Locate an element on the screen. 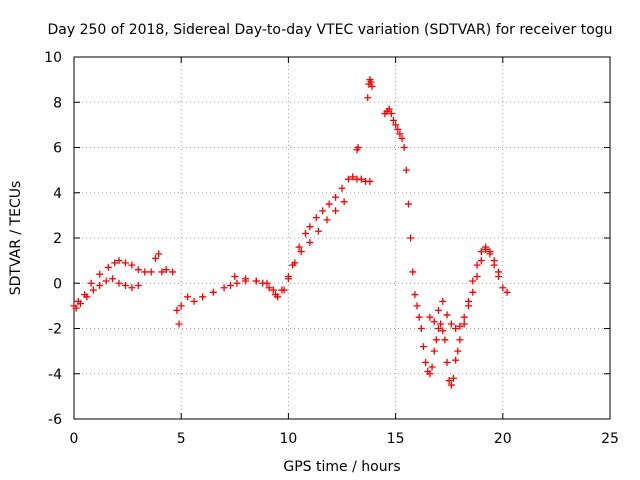  y-tick-label: -4 is located at coordinates (55, 375).